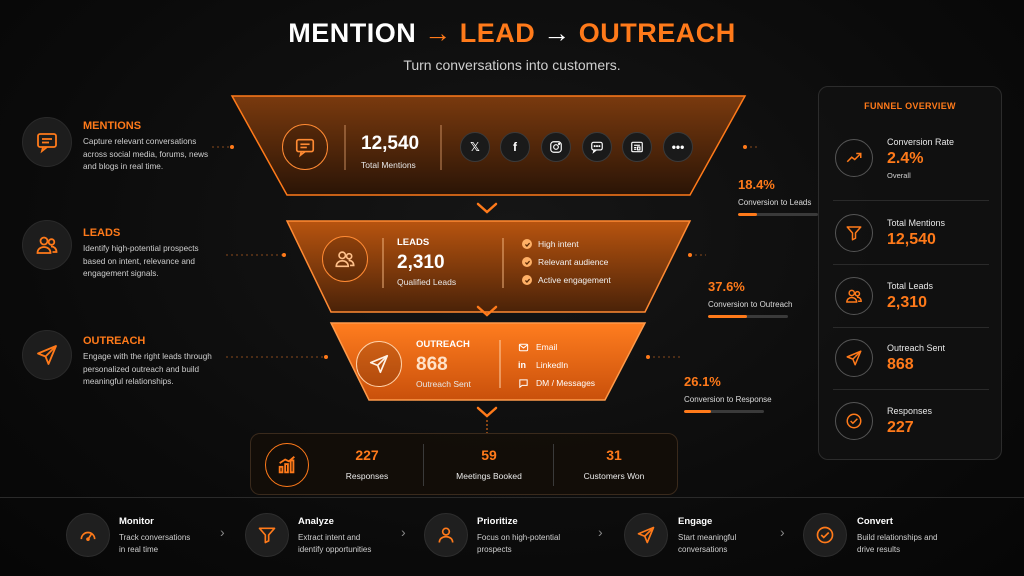  I want to click on x-icon: 𝕏, so click(475, 147).